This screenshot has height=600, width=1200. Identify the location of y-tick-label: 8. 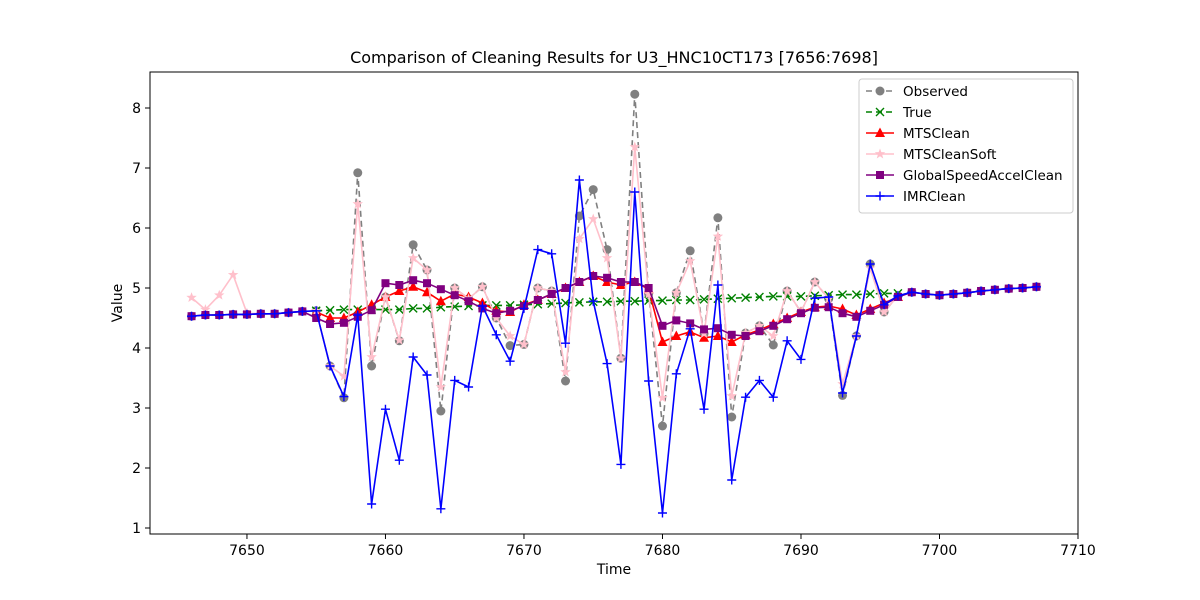
(136, 109).